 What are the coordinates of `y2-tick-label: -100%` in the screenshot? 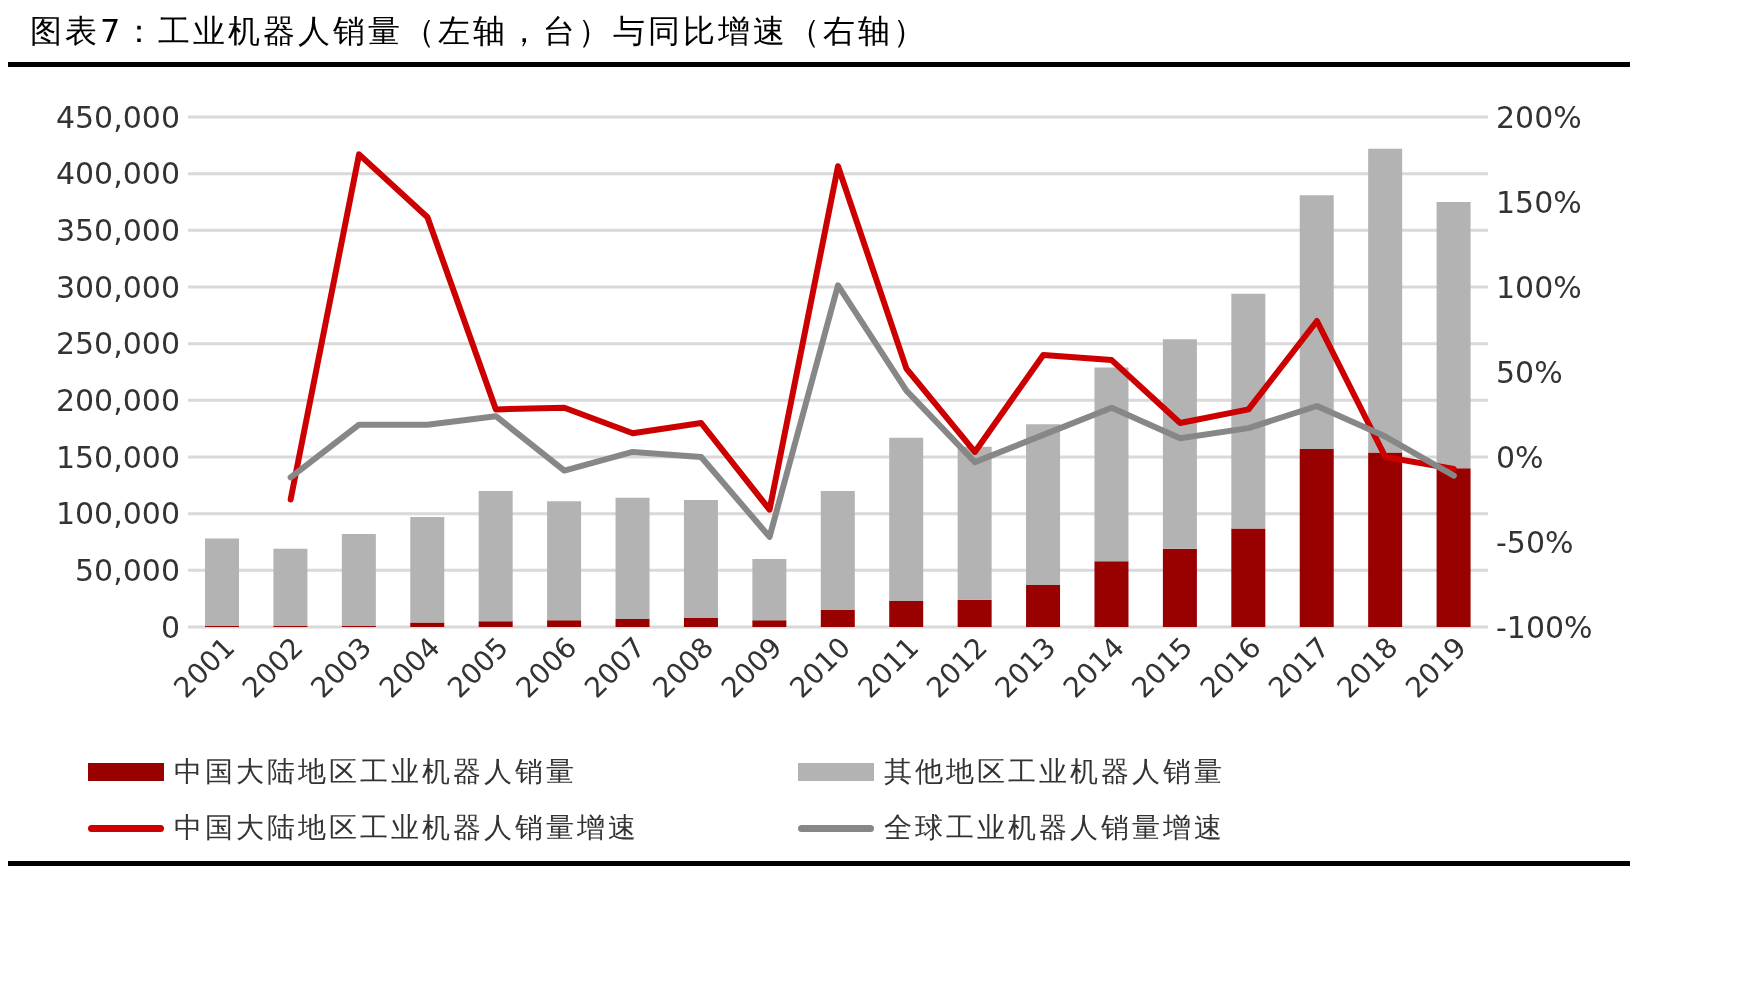 It's located at (1544, 627).